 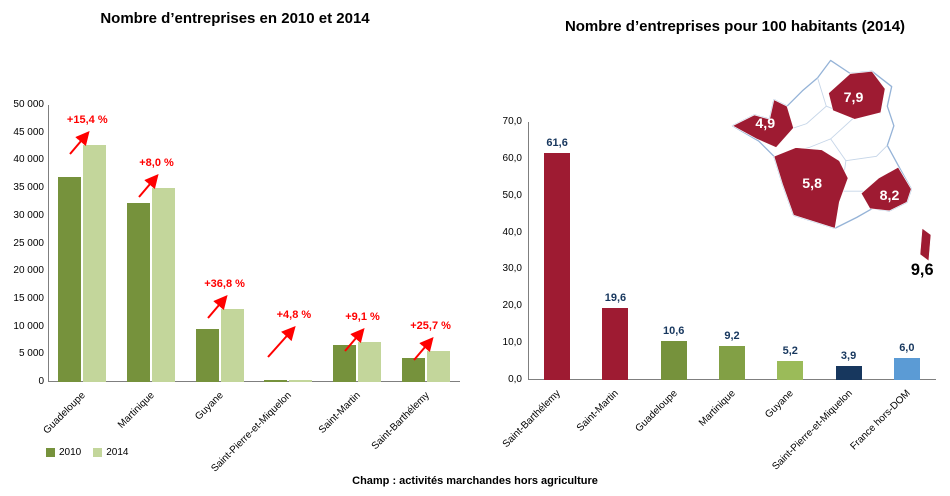 I want to click on y-axis-label: 20,0, so click(x=512, y=306).